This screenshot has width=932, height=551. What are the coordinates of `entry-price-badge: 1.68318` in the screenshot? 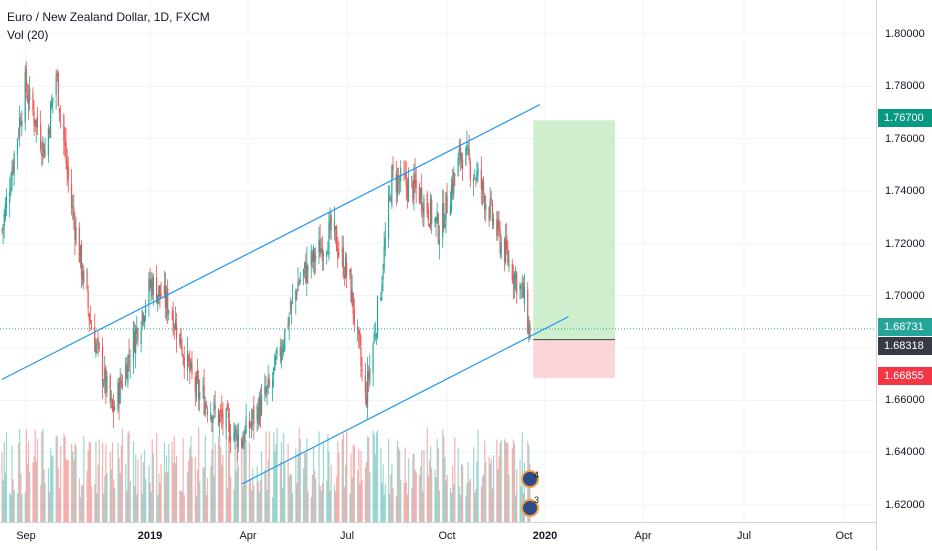 It's located at (905, 346).